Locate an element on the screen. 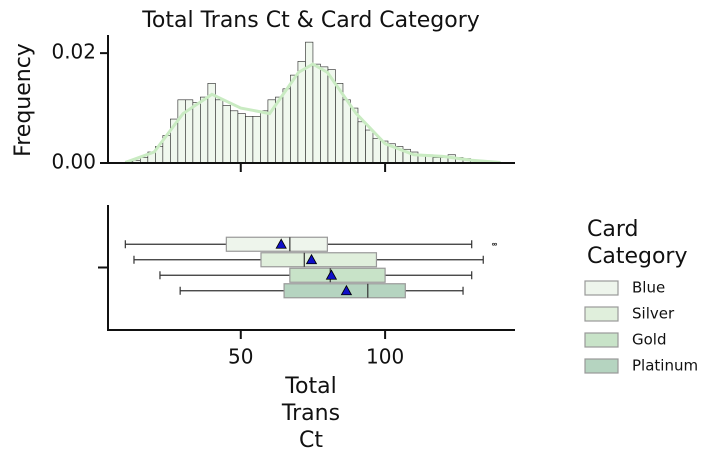 The width and height of the screenshot is (720, 466). legend-label: Platinum is located at coordinates (665, 366).